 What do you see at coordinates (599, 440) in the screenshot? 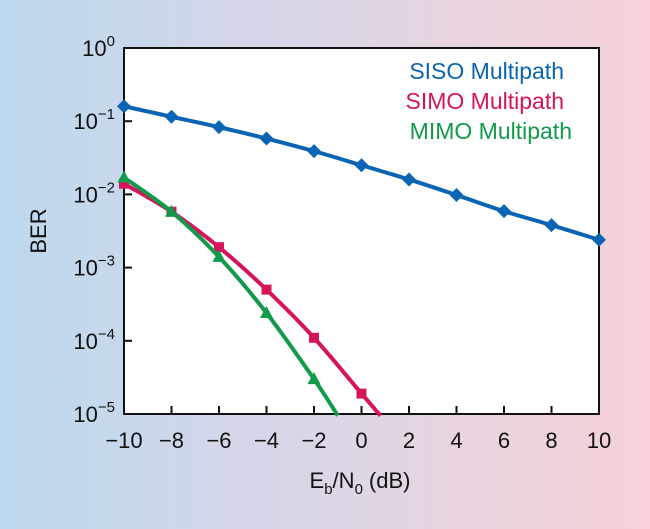
I see `x-tick-label: 10` at bounding box center [599, 440].